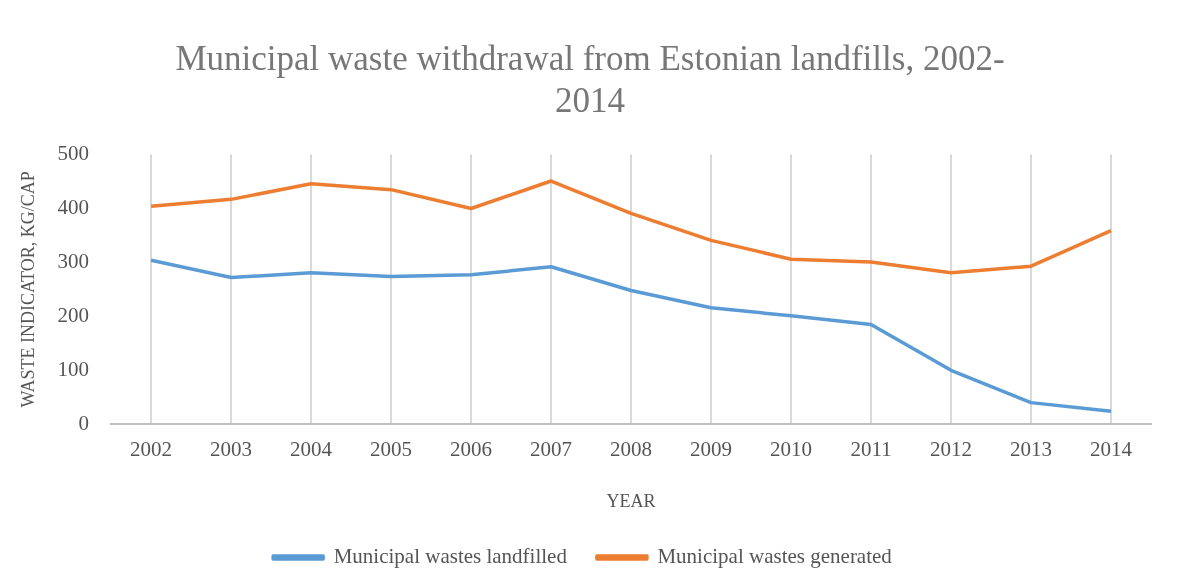  I want to click on x-axis-title: YEAR, so click(631, 500).